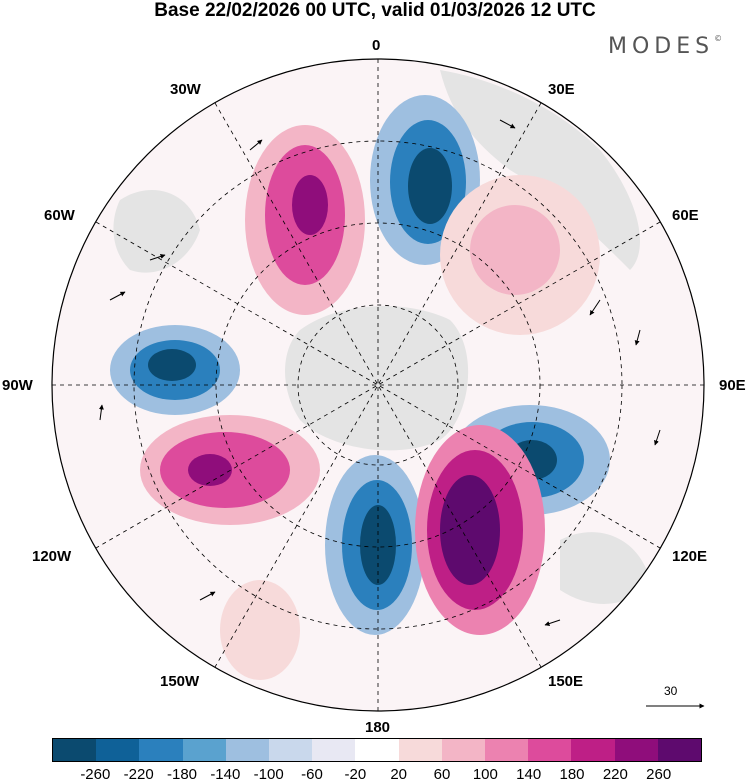 The height and width of the screenshot is (783, 750). What do you see at coordinates (268, 774) in the screenshot?
I see `colorbar-tick-label: -100` at bounding box center [268, 774].